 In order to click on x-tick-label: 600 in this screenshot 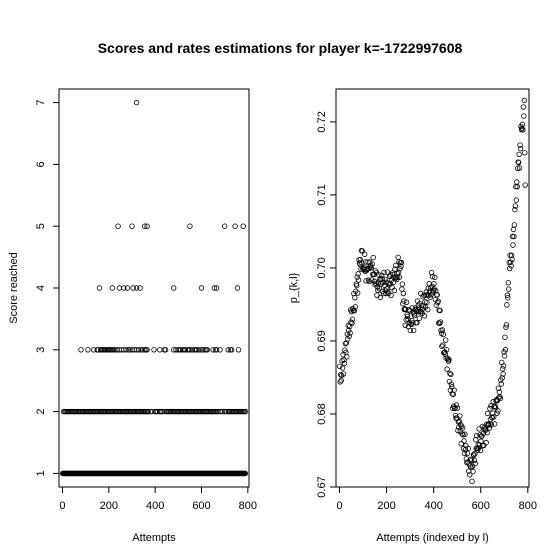, I will do `click(201, 506)`.